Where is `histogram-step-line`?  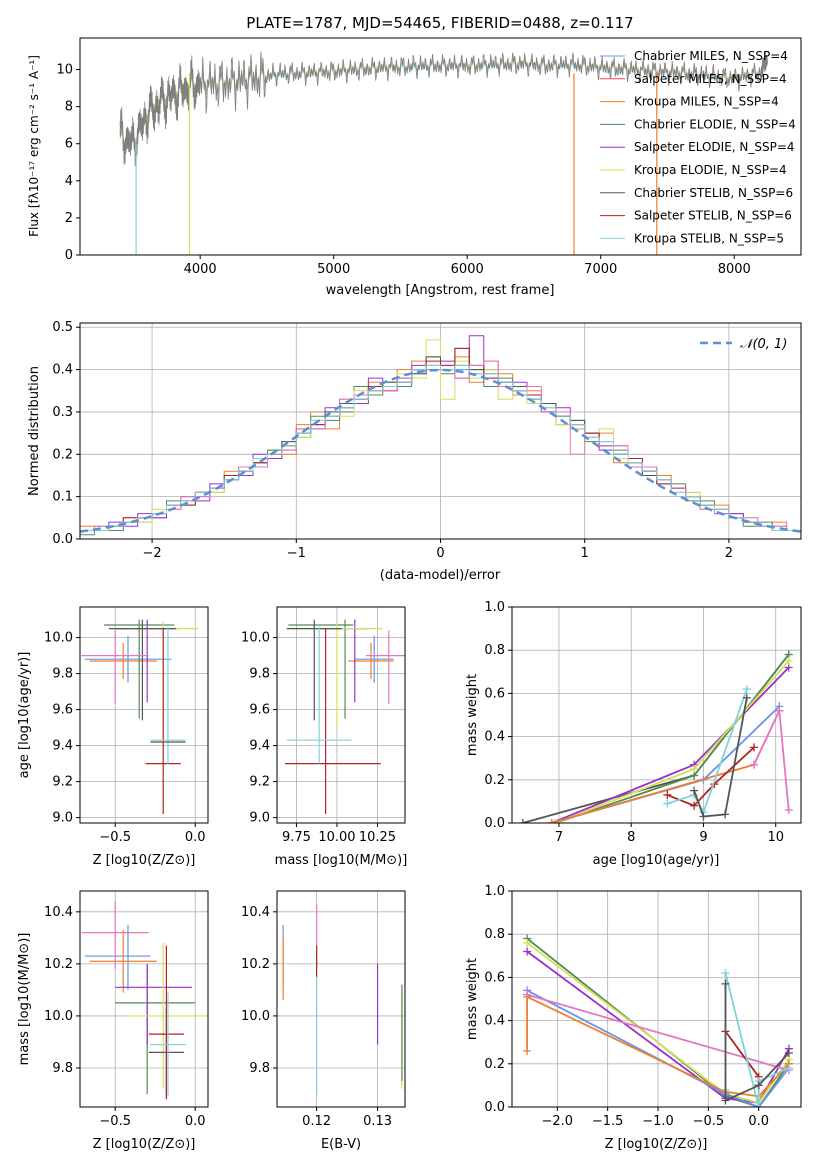
histogram-step-line is located at coordinates (440, 451).